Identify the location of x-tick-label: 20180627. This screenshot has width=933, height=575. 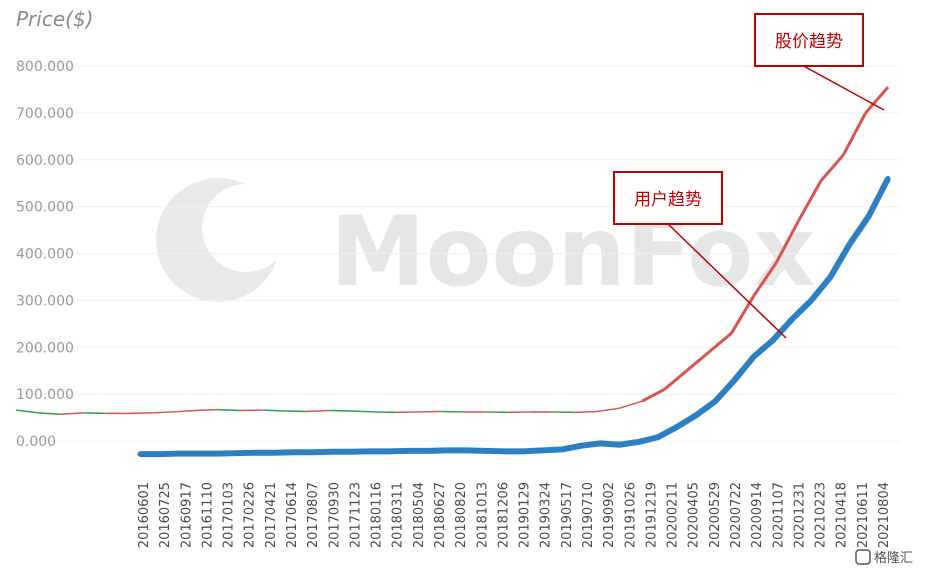
(440, 515).